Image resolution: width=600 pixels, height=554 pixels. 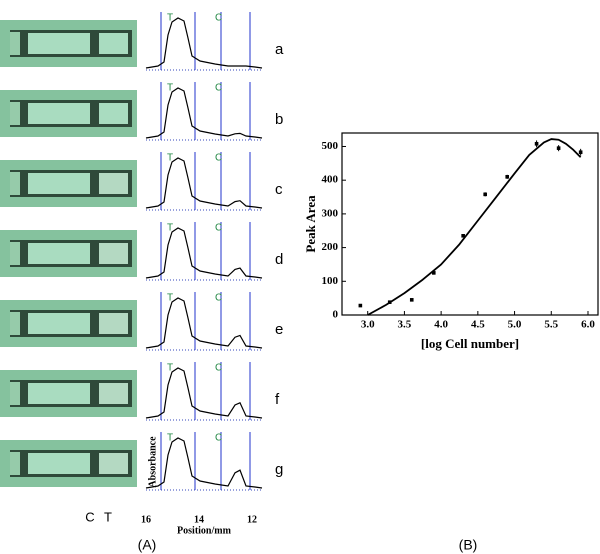 I want to click on row-label: f, so click(x=277, y=399).